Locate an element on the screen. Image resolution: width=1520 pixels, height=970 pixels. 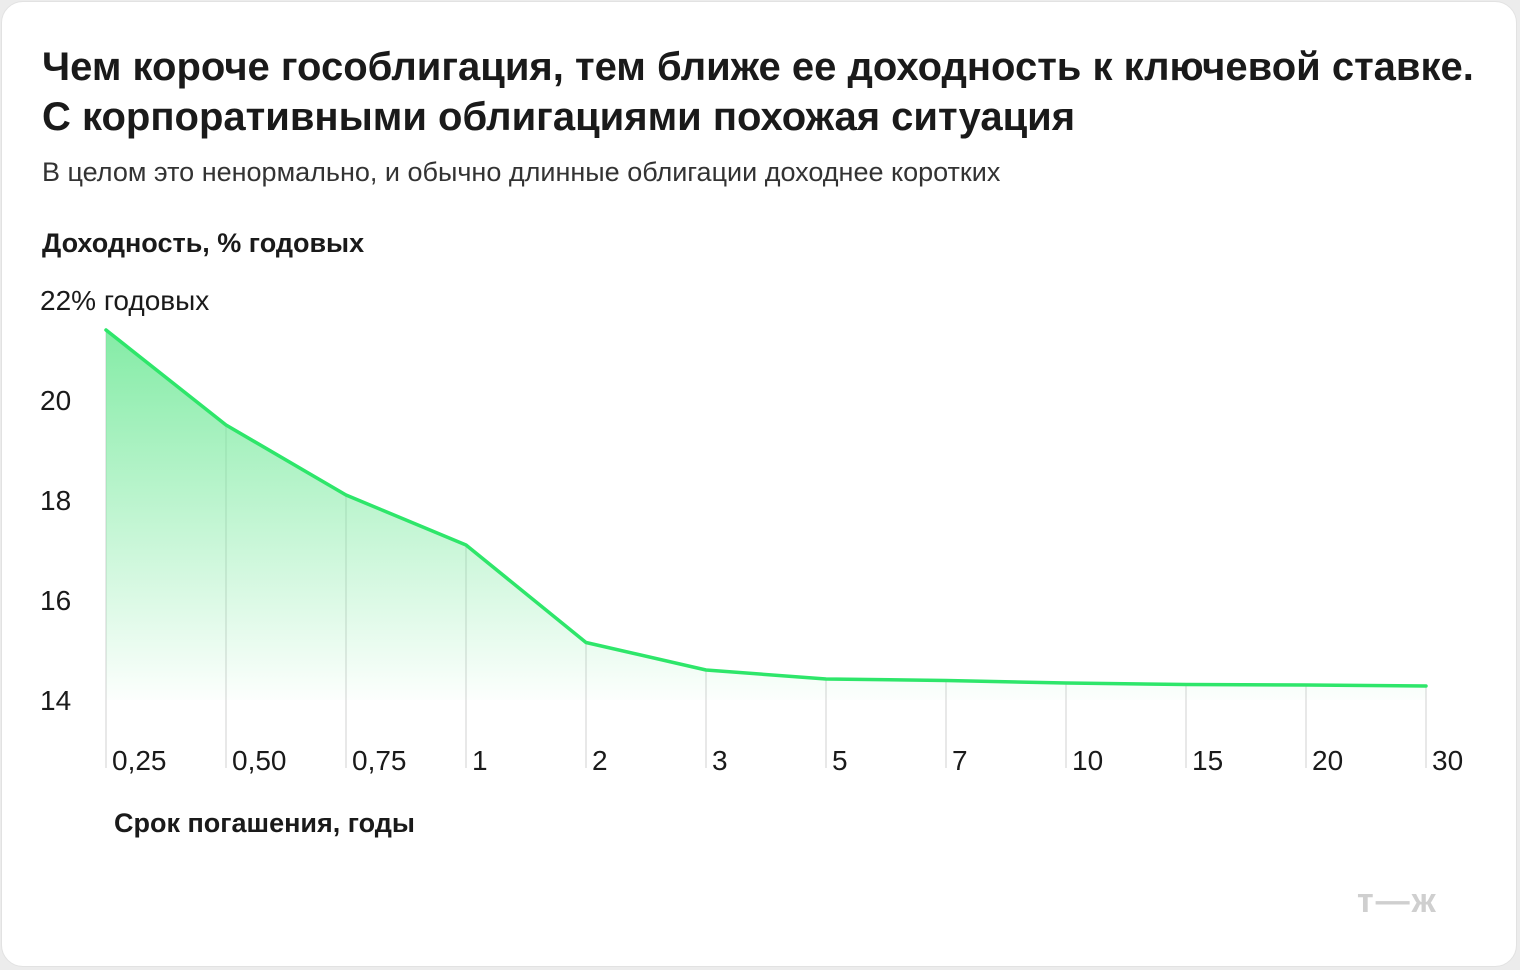
x-tick-label: 0,75 is located at coordinates (379, 760).